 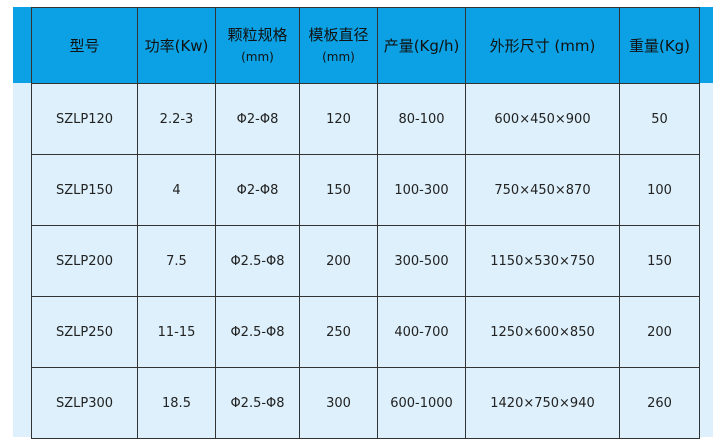 I want to click on column-header: 型号, so click(x=84, y=45).